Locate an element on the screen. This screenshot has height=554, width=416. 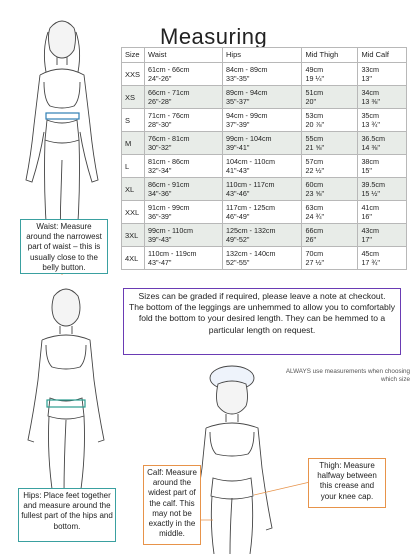
hips-cell-line: 104cm - 110cm is located at coordinates (250, 161).